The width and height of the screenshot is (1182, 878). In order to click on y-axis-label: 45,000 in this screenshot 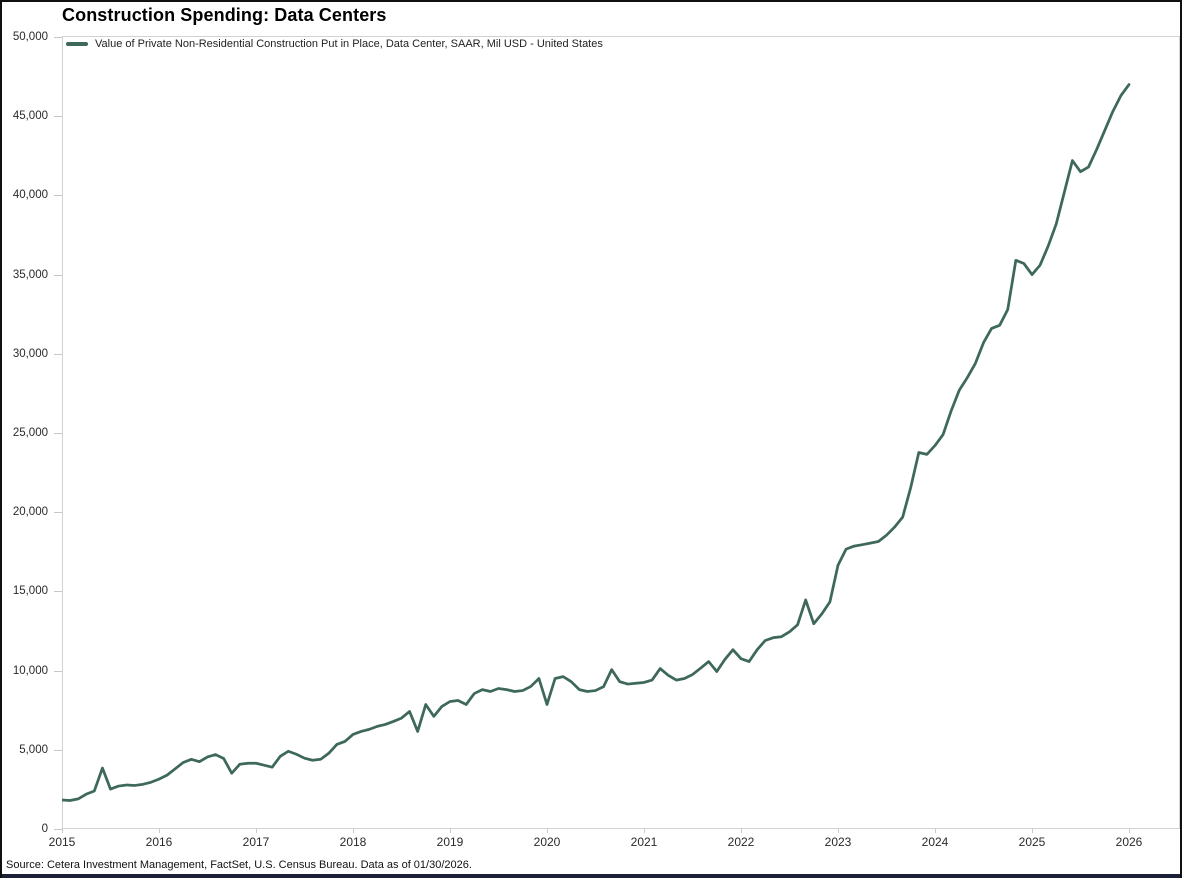, I will do `click(30, 116)`.